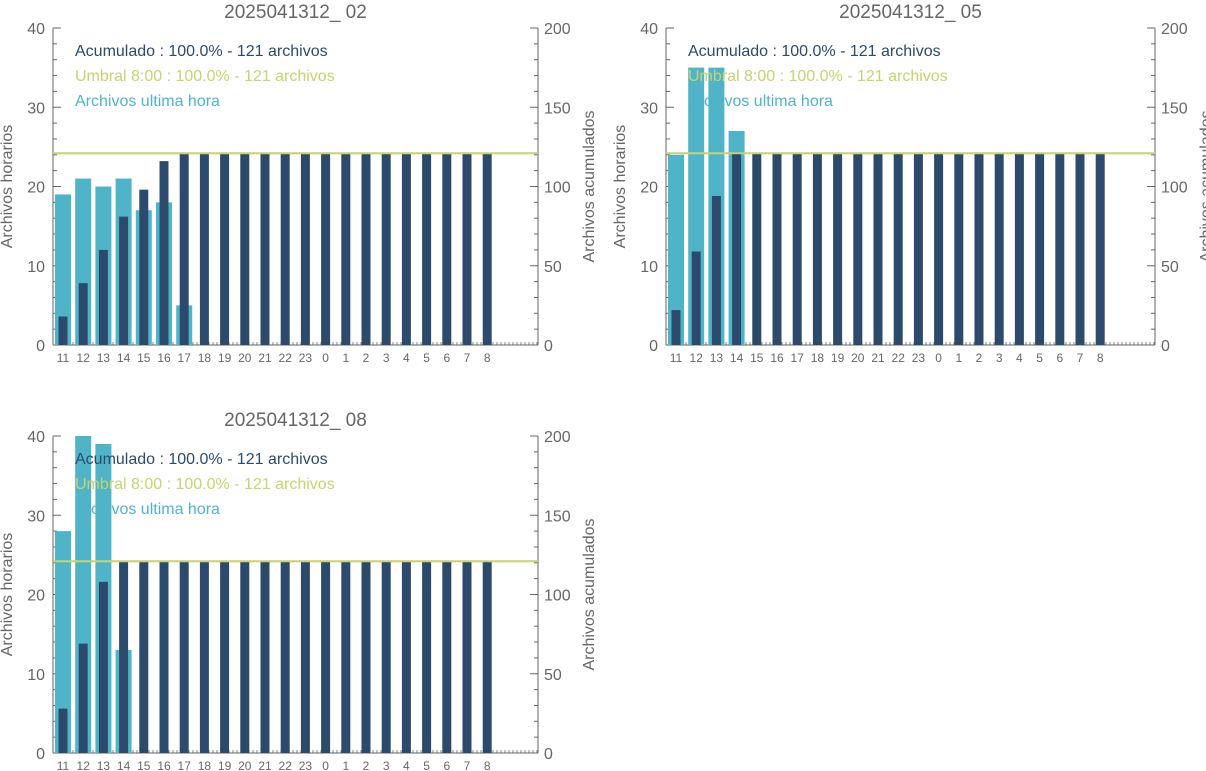 The image size is (1206, 771). I want to click on x-tick-label: 17, so click(185, 358).